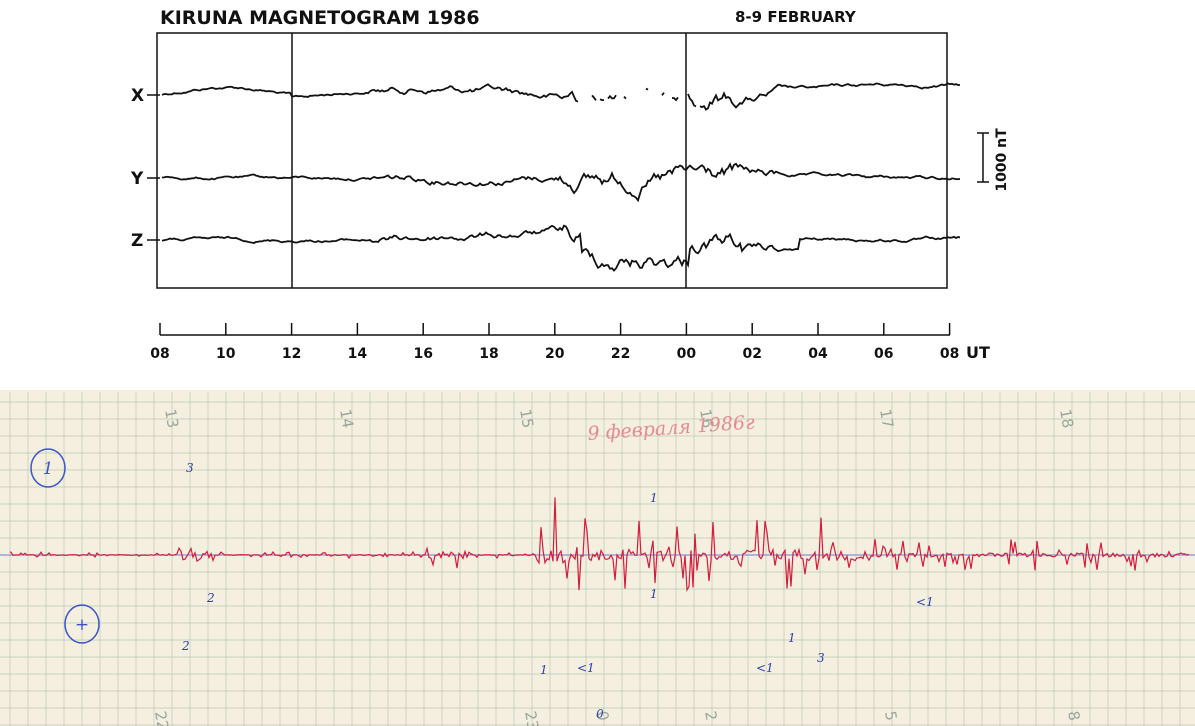 This screenshot has height=726, width=1195. I want to click on time-axis-ticks: 08 10 12 14 16 18 20 22 00 02 04 06 08 UT, so click(570, 342).